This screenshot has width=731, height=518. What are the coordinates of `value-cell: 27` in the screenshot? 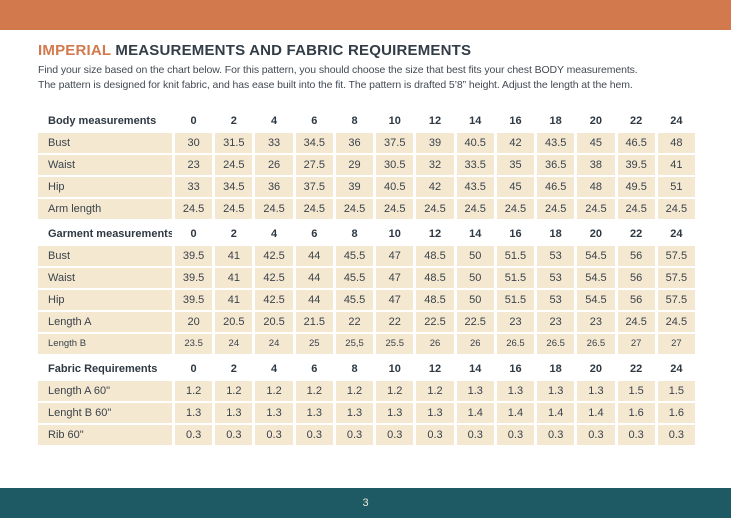 It's located at (636, 344).